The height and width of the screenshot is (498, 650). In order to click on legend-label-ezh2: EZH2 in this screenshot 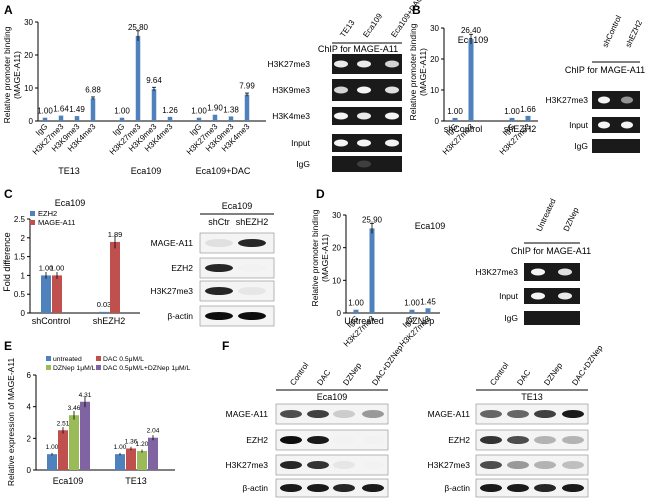, I will do `click(47, 213)`.